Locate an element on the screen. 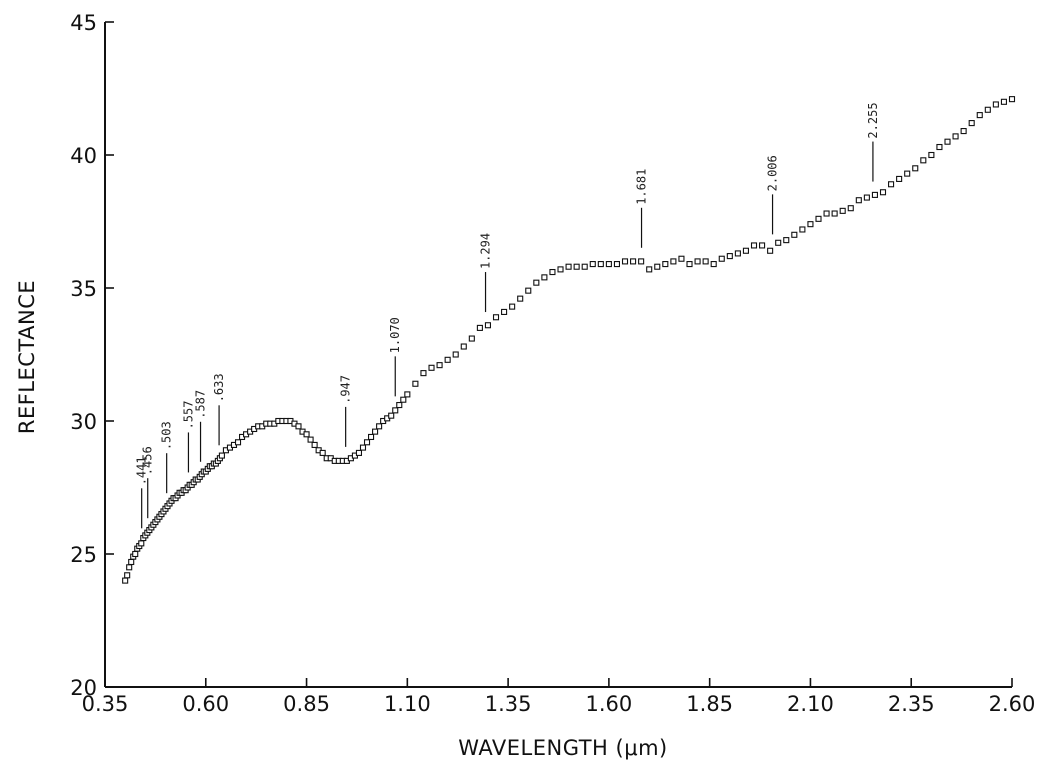 This screenshot has width=1041, height=767. band-marker-label: .633 is located at coordinates (219, 387).